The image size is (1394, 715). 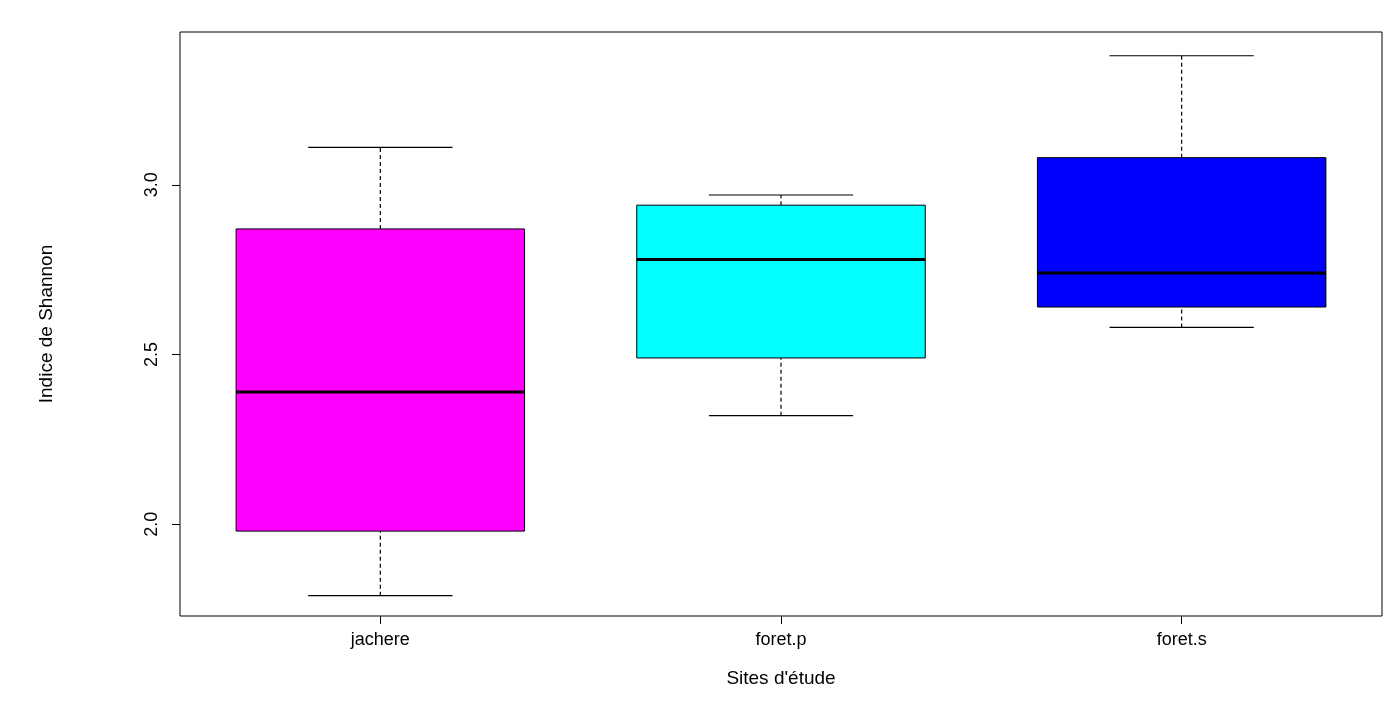 I want to click on y-tick-label: 3.0, so click(x=151, y=185).